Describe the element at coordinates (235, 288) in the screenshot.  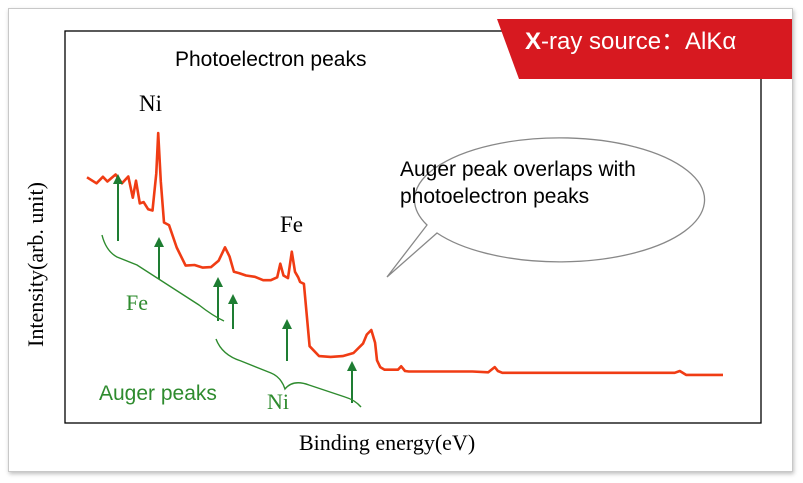
I see `auger-arrows` at that location.